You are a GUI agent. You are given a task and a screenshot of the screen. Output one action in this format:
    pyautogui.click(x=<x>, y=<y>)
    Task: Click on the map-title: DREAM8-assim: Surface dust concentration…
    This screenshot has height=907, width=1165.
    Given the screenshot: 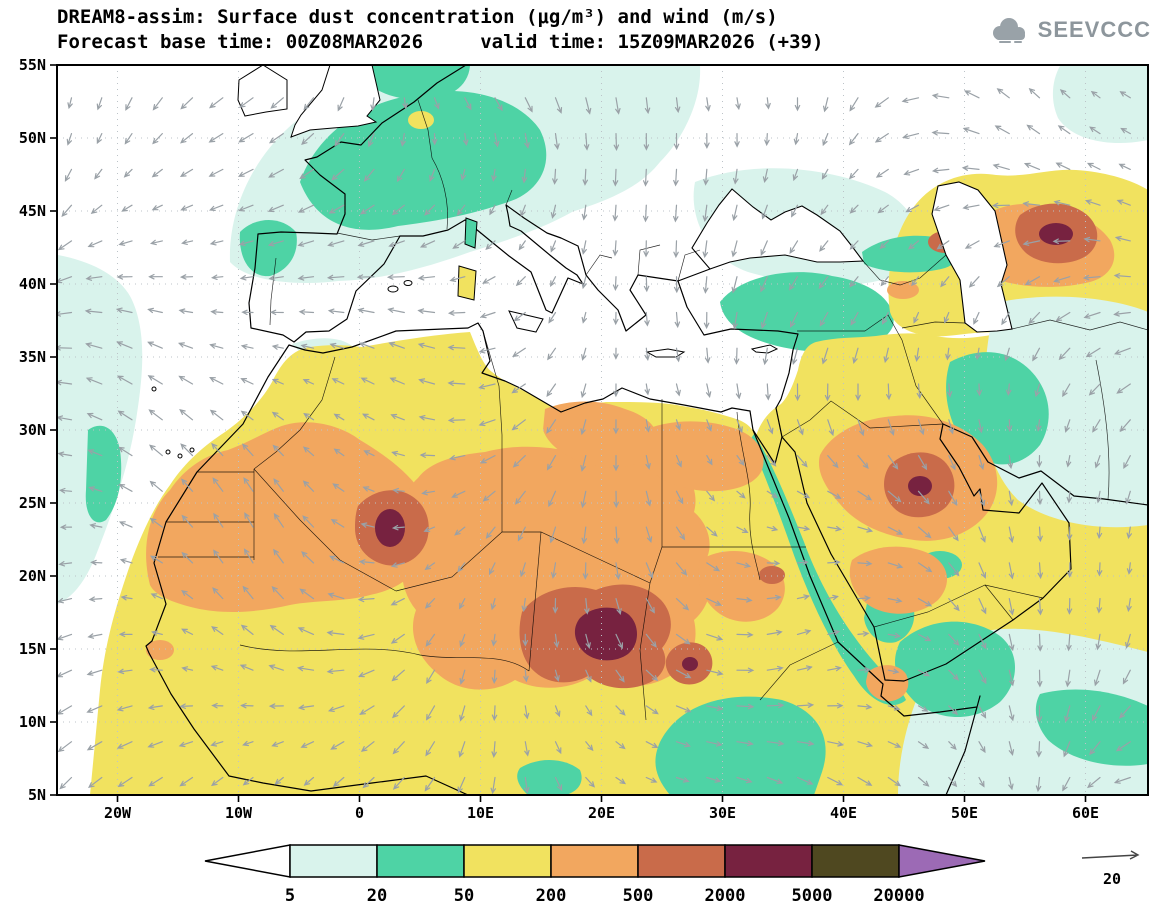 What is the action you would take?
    pyautogui.click(x=417, y=17)
    